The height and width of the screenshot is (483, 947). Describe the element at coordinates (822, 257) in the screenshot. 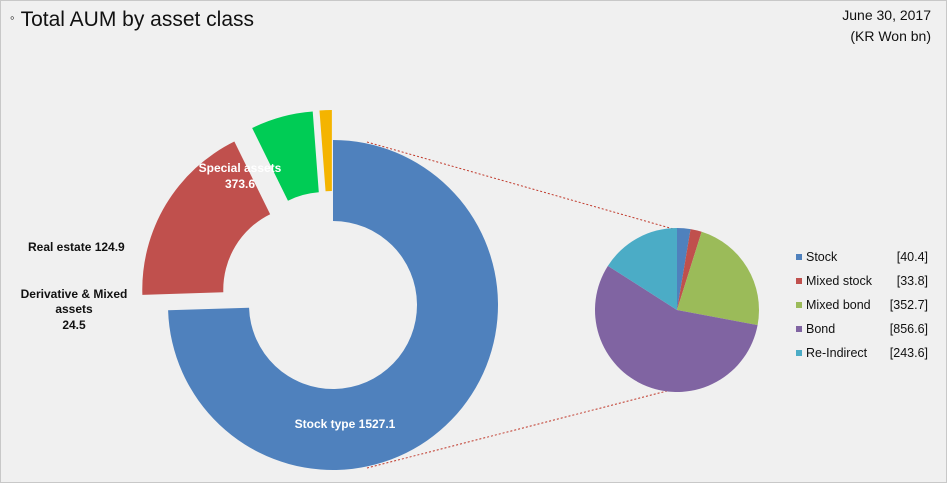

I see `legend-name: Stock` at that location.